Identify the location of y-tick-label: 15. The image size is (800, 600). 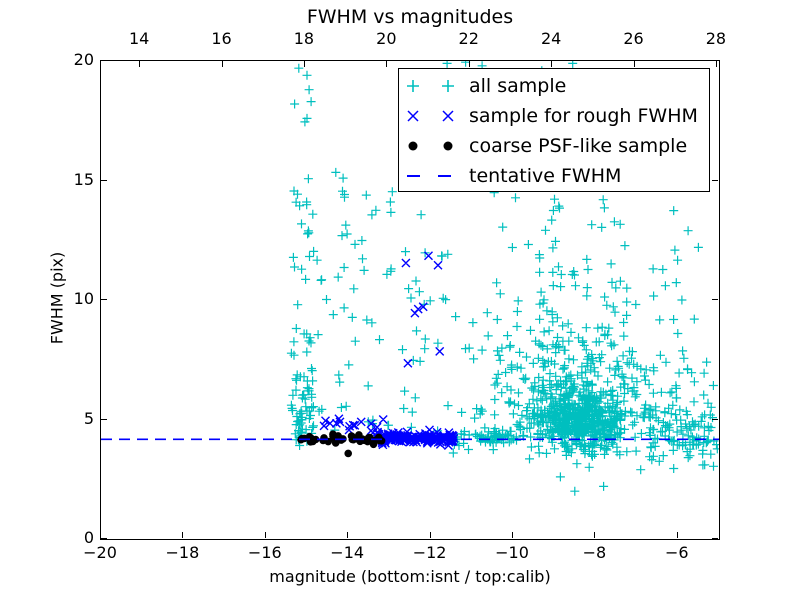
(83, 179).